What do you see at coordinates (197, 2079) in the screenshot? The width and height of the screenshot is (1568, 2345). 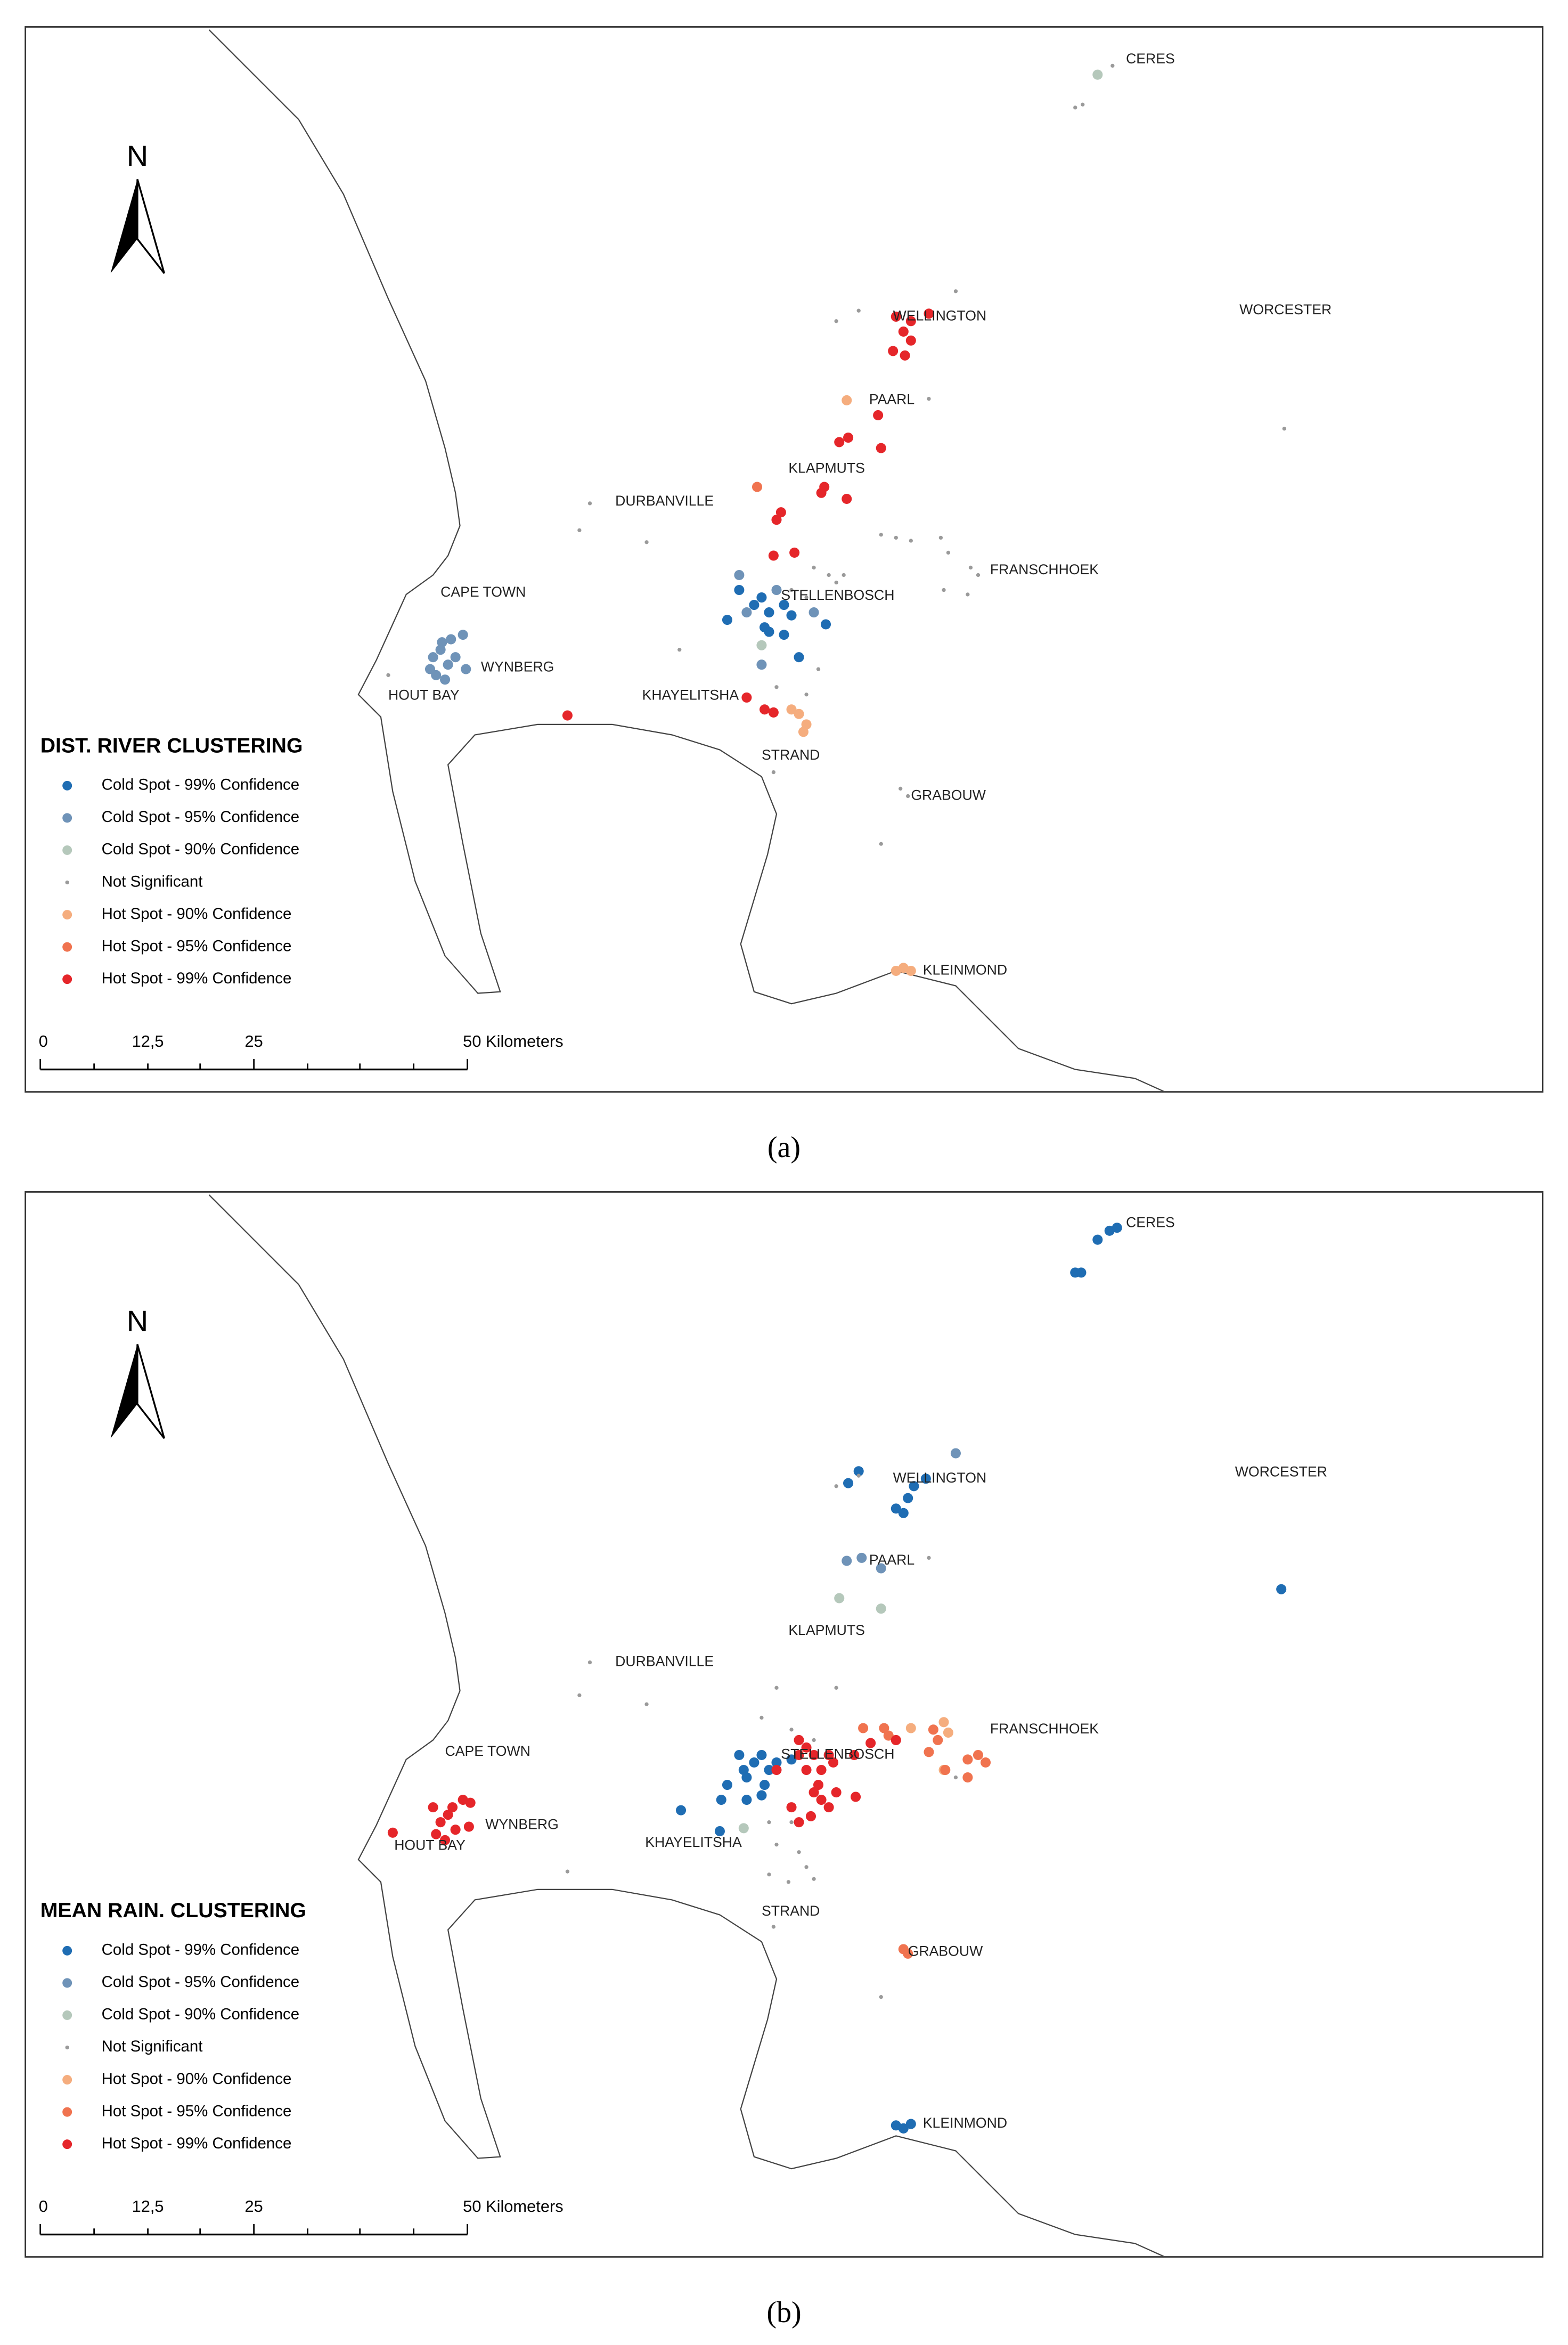 I see `legend-label: Hot Spot - 90% Confidence` at bounding box center [197, 2079].